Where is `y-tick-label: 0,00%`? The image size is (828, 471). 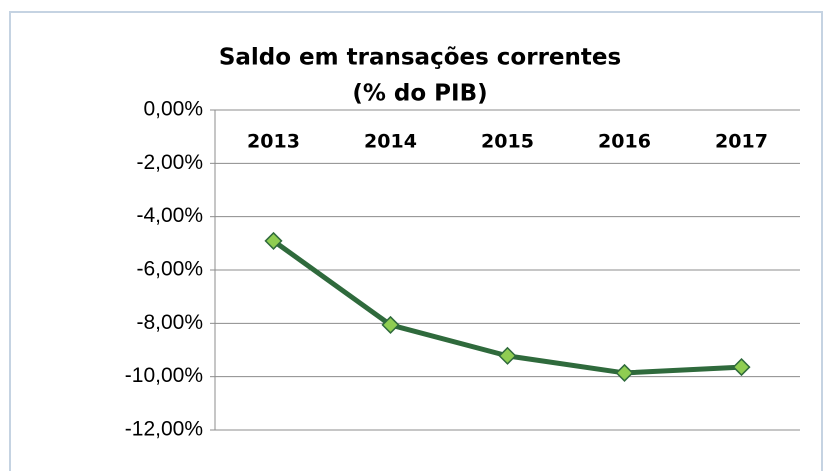 y-tick-label: 0,00% is located at coordinates (173, 109).